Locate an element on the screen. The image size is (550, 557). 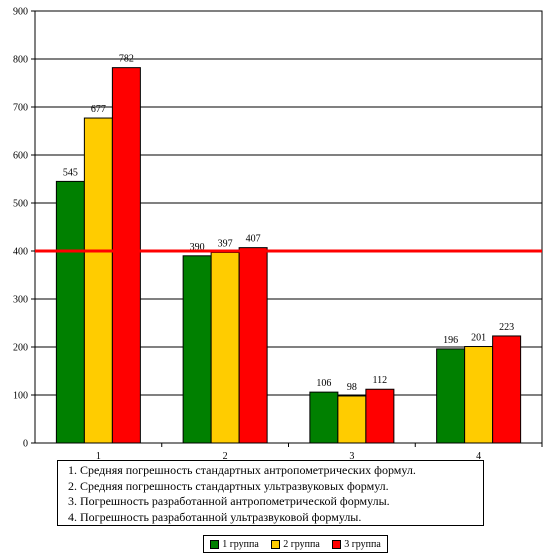
chart-legend: 1 группа 2 группа 3 группа is located at coordinates (295, 544).